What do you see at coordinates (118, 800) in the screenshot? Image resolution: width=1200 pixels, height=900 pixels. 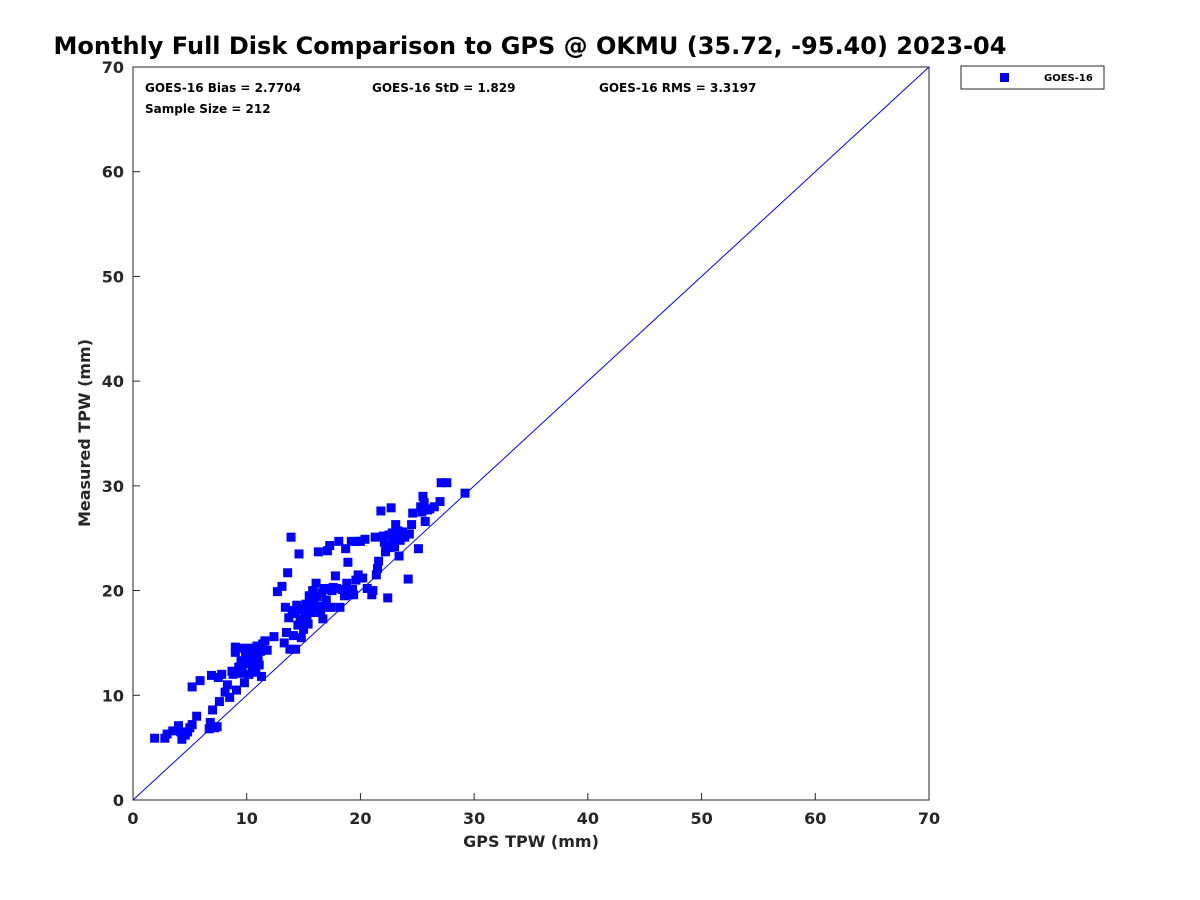 I see `y-tick-label: 0` at bounding box center [118, 800].